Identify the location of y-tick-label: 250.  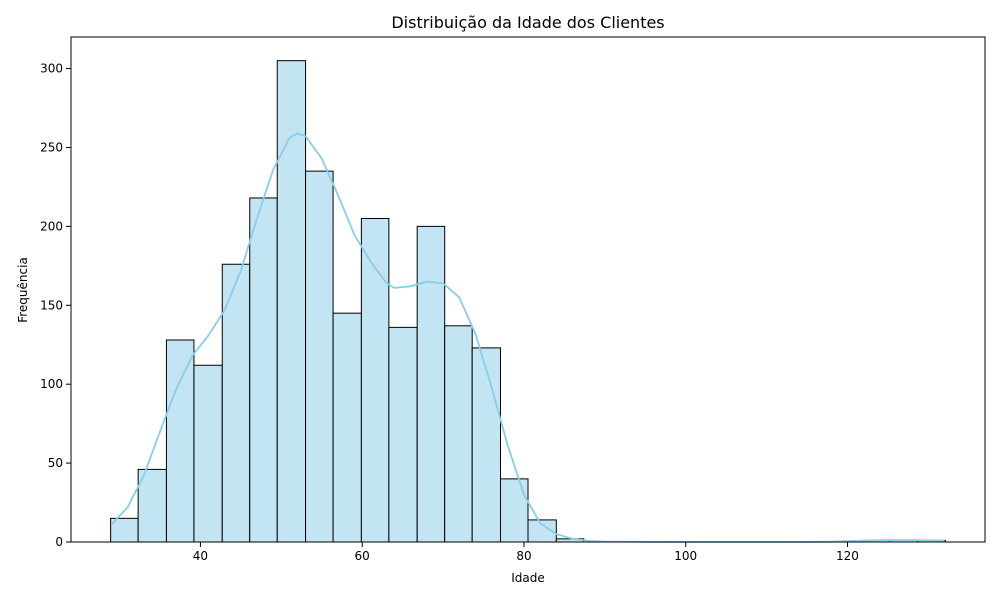
(51, 147).